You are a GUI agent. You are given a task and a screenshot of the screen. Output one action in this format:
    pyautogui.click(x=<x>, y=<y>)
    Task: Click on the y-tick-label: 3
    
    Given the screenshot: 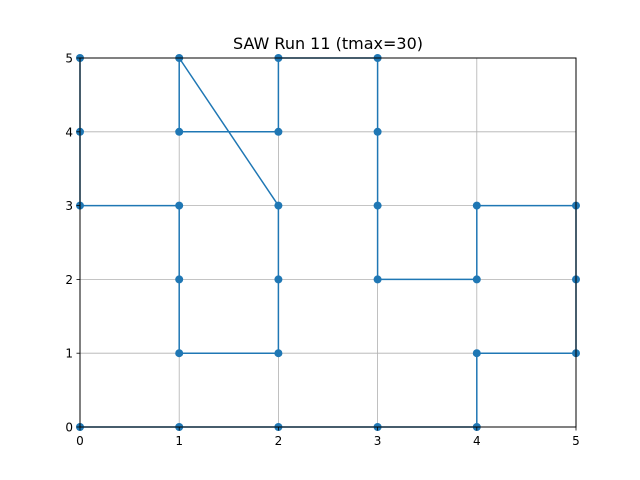 What is the action you would take?
    pyautogui.click(x=69, y=206)
    